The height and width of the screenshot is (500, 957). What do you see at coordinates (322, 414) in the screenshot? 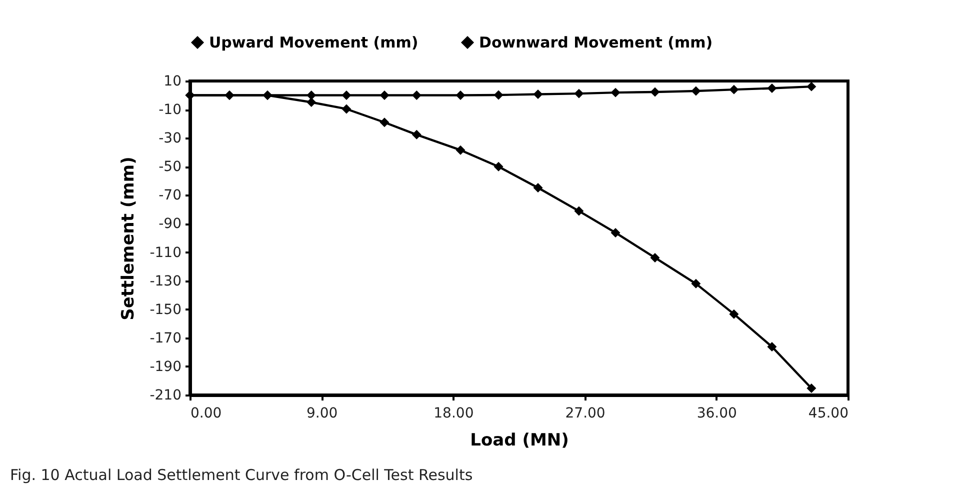
I see `x-tick-label: 9.00` at bounding box center [322, 414].